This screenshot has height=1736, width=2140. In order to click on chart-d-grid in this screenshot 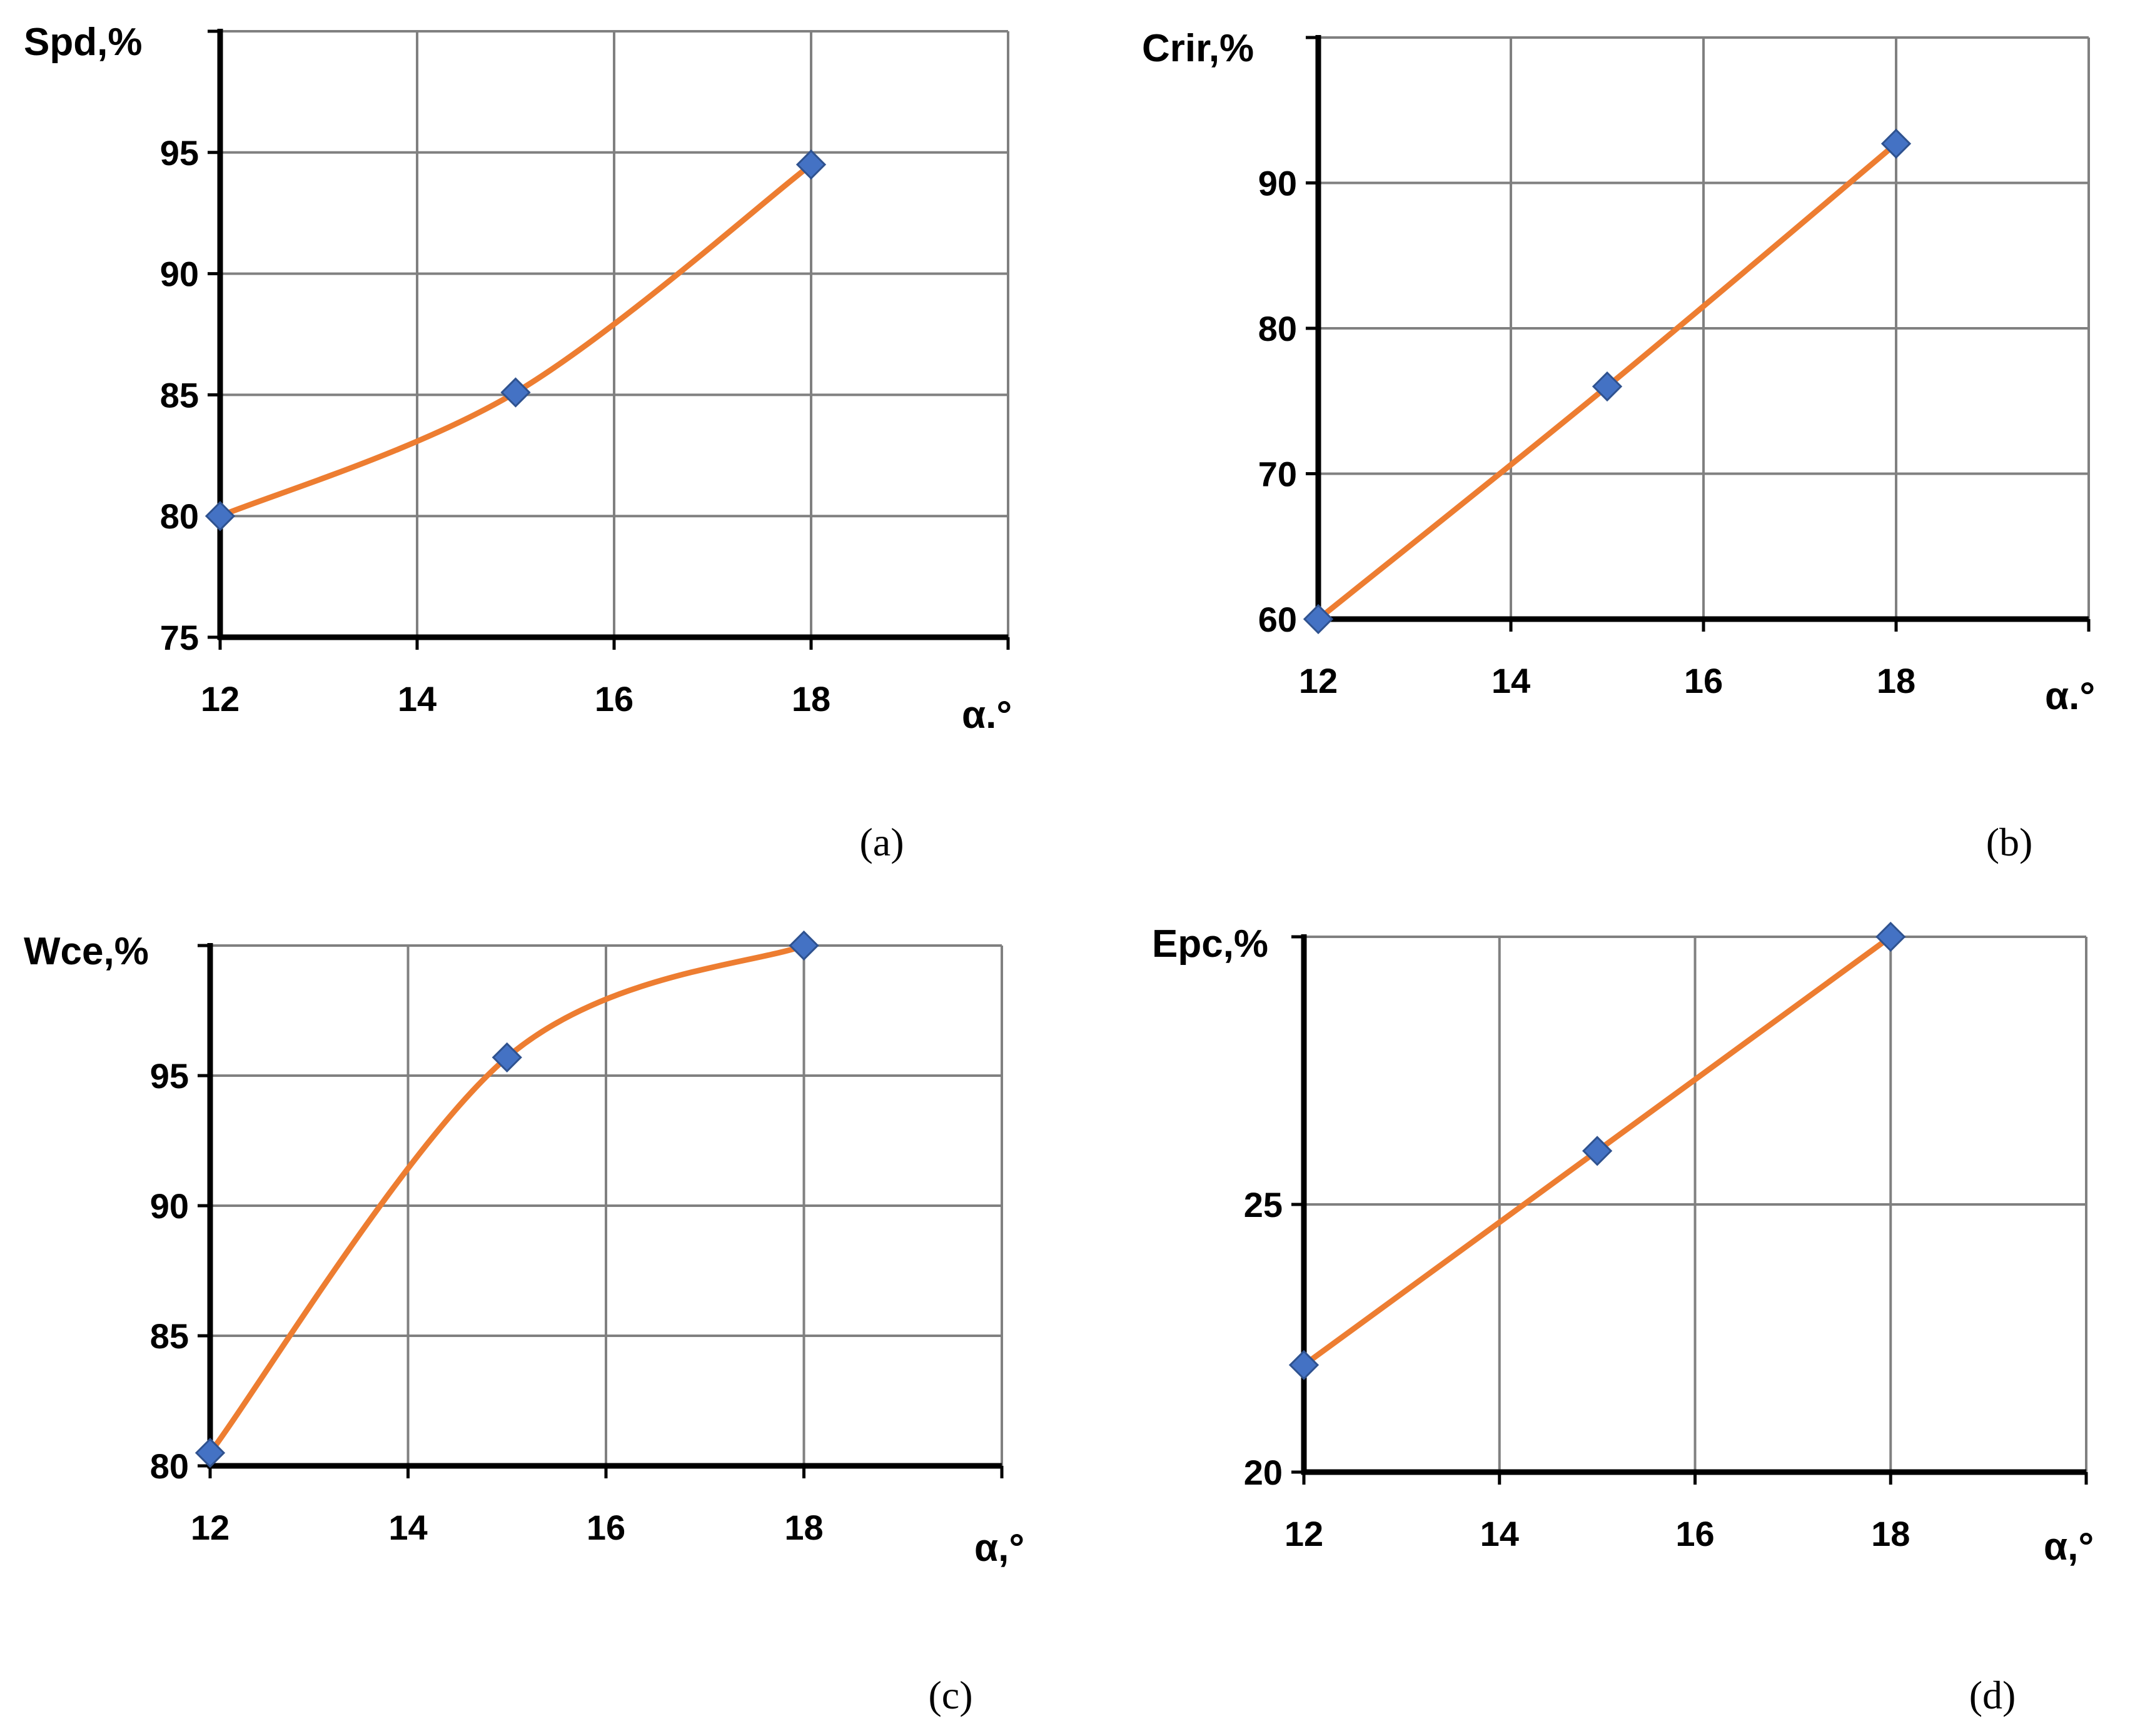, I will do `click(1695, 1204)`.